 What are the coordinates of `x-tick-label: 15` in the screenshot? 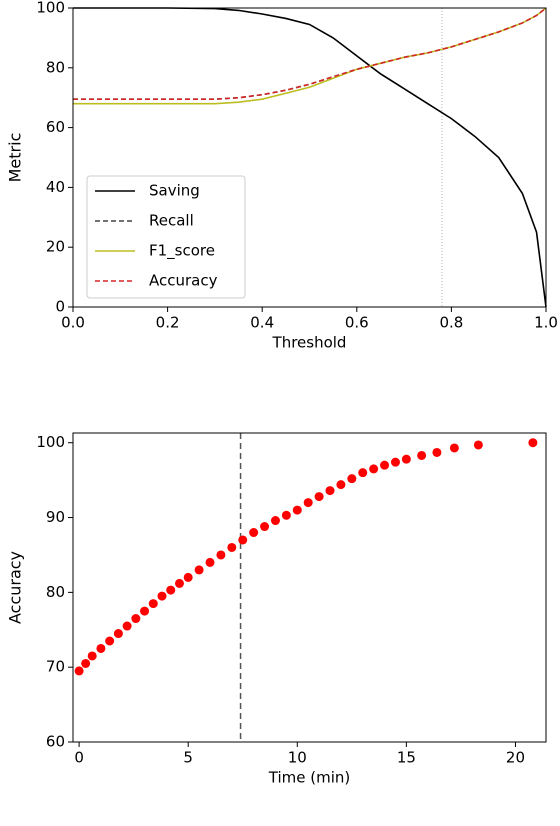 It's located at (406, 758).